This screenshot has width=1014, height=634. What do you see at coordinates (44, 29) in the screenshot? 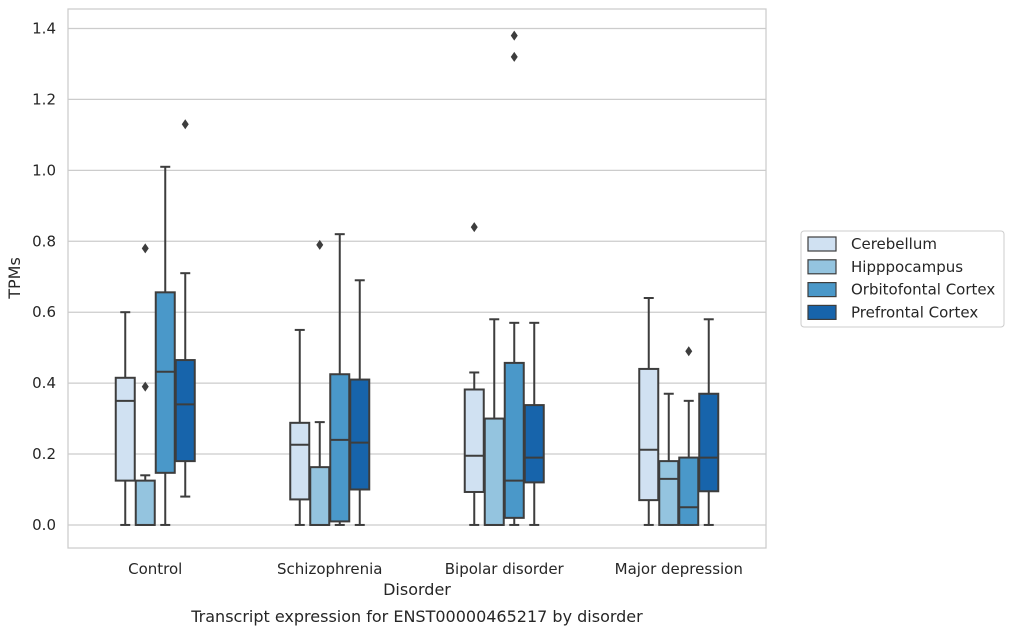
I see `y-tick-label: 1.4` at bounding box center [44, 29].